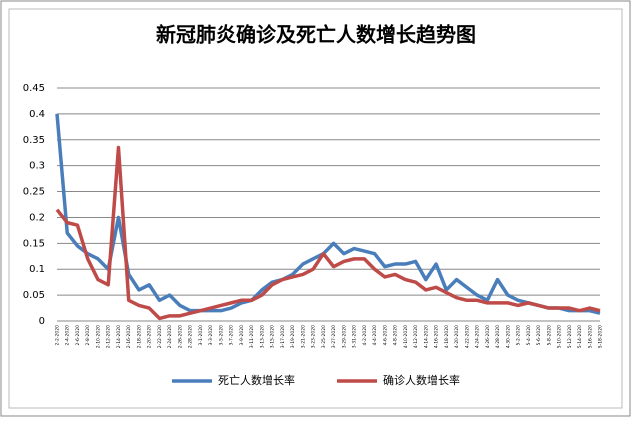 This screenshot has width=631, height=421. Describe the element at coordinates (385, 335) in the screenshot. I see `x-tick-label: 4-6-2020` at that location.